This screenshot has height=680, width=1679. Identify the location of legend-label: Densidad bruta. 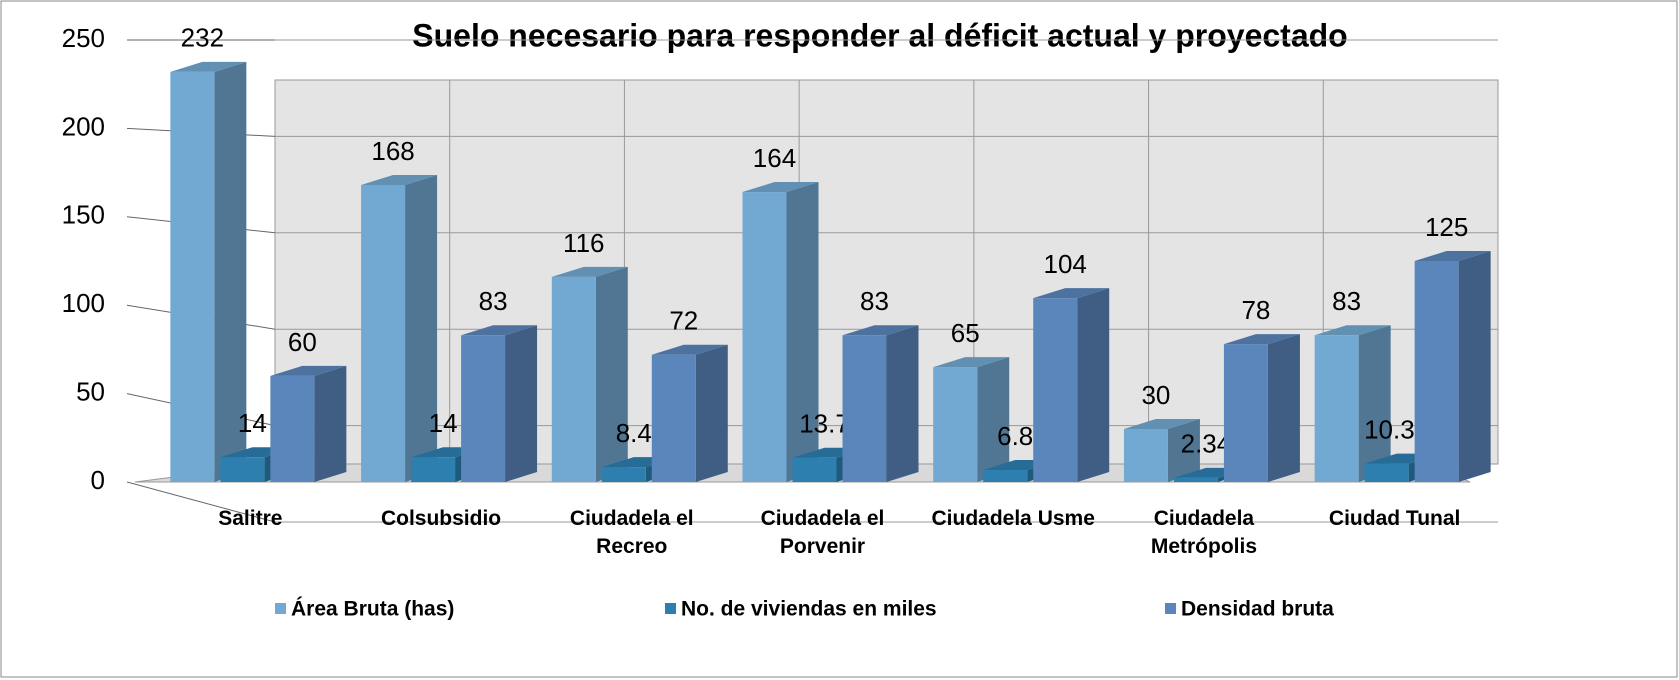
(1257, 609).